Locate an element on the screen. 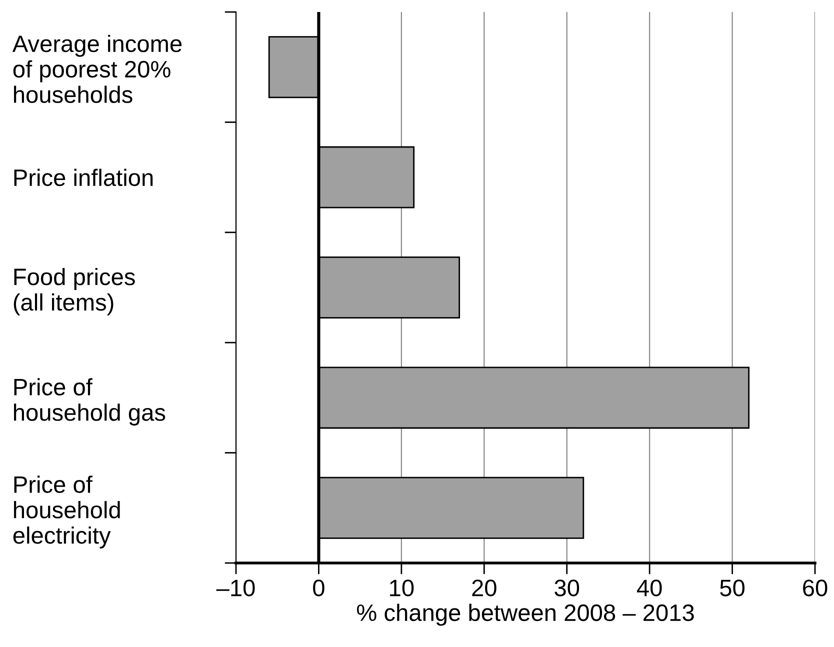 This screenshot has width=834, height=647. x-tick-label: 60 is located at coordinates (815, 588).